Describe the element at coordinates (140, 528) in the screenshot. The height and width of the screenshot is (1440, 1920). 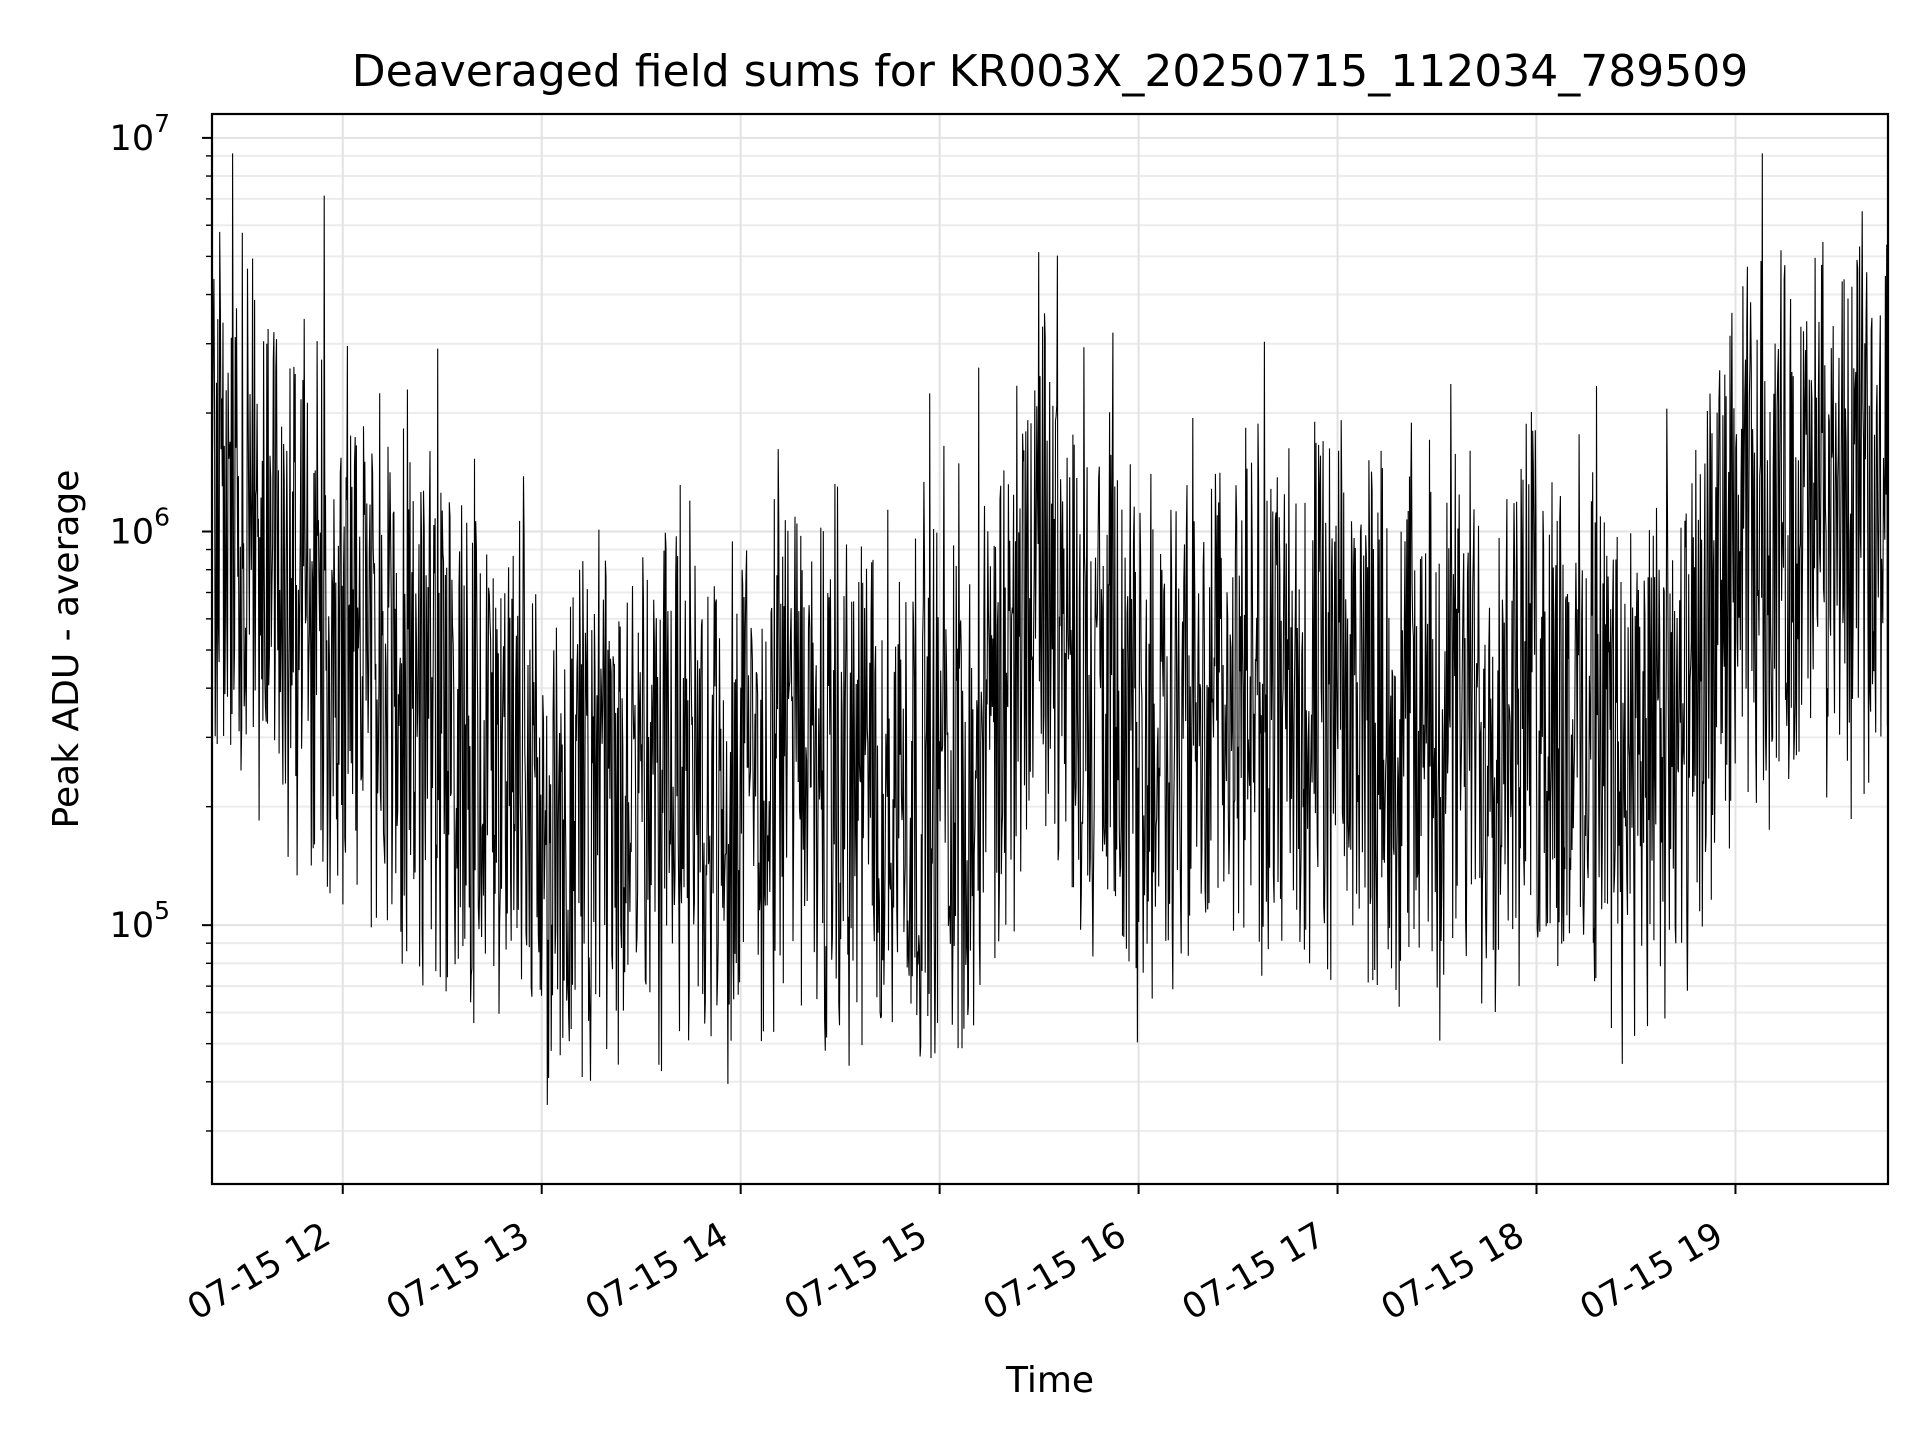
I see `y-tick-label: 10⁶` at that location.